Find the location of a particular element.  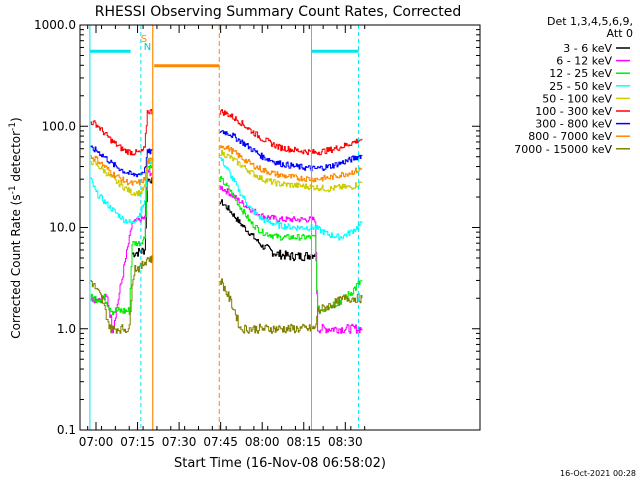

y-axis-label-end: ) is located at coordinates (16, 119).